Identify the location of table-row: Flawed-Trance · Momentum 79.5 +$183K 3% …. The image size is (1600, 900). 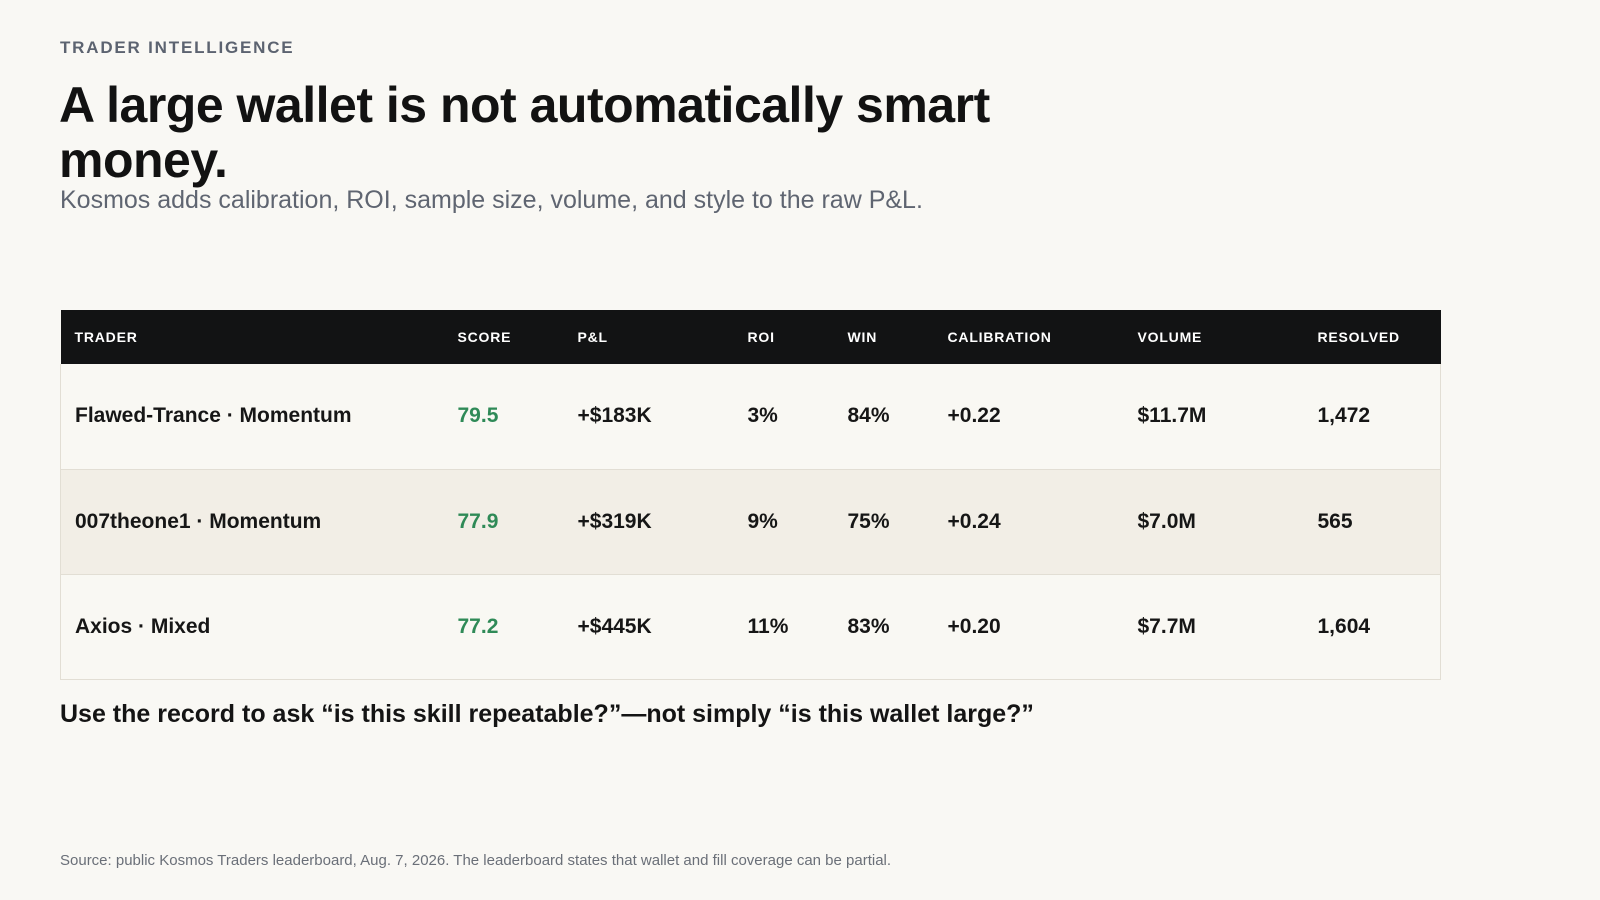
(750, 416).